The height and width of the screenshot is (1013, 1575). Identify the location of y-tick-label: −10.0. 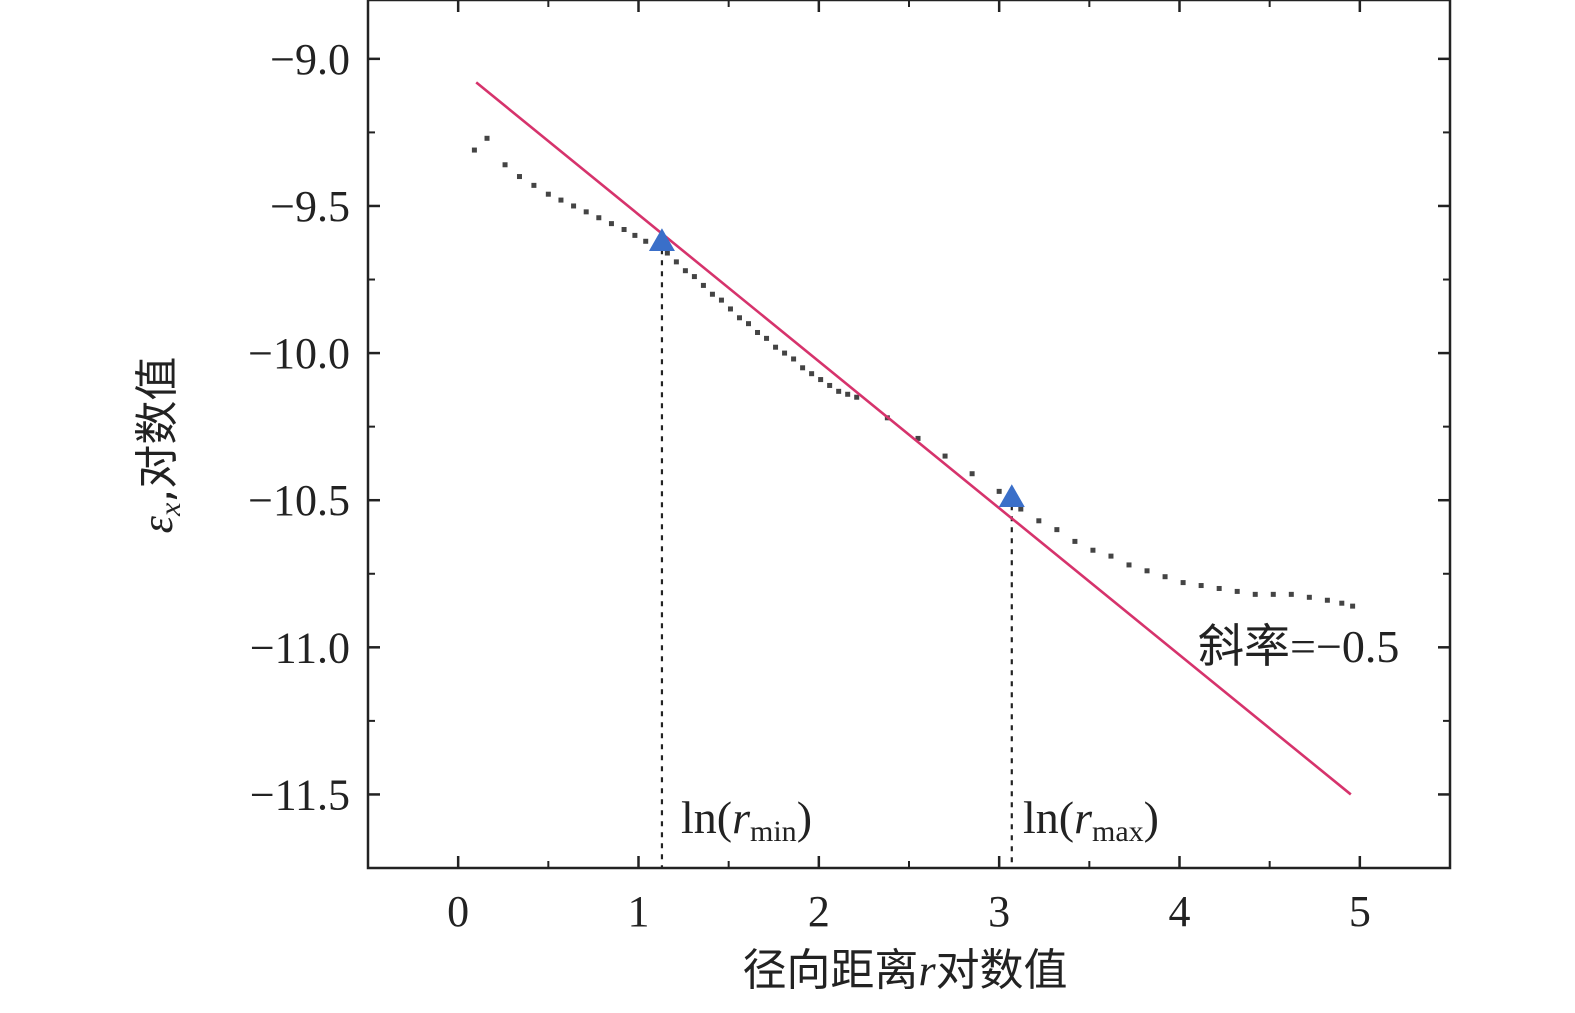
(299, 353).